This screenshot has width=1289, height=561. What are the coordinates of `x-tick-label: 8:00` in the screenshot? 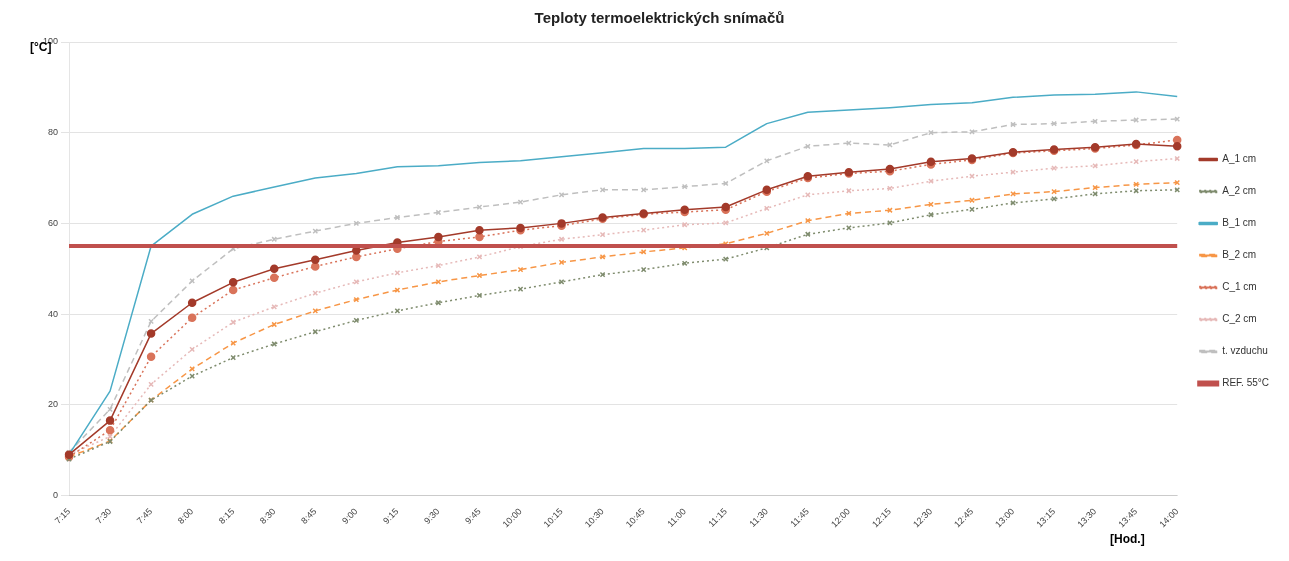 It's located at (185, 516).